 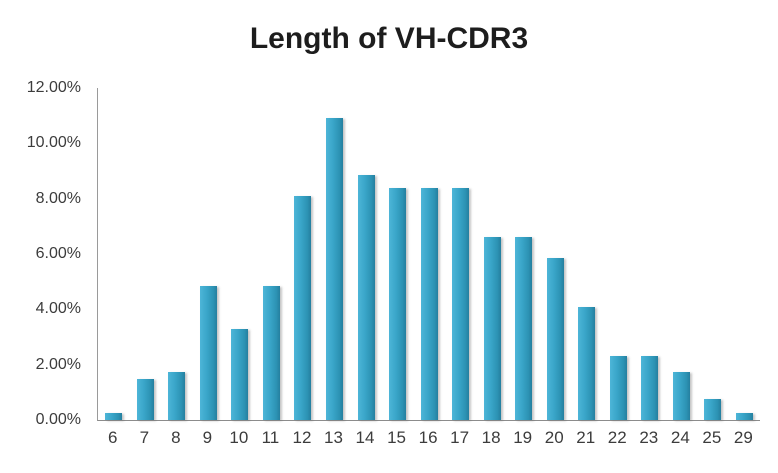 I want to click on x-tick-label: 10, so click(x=239, y=437).